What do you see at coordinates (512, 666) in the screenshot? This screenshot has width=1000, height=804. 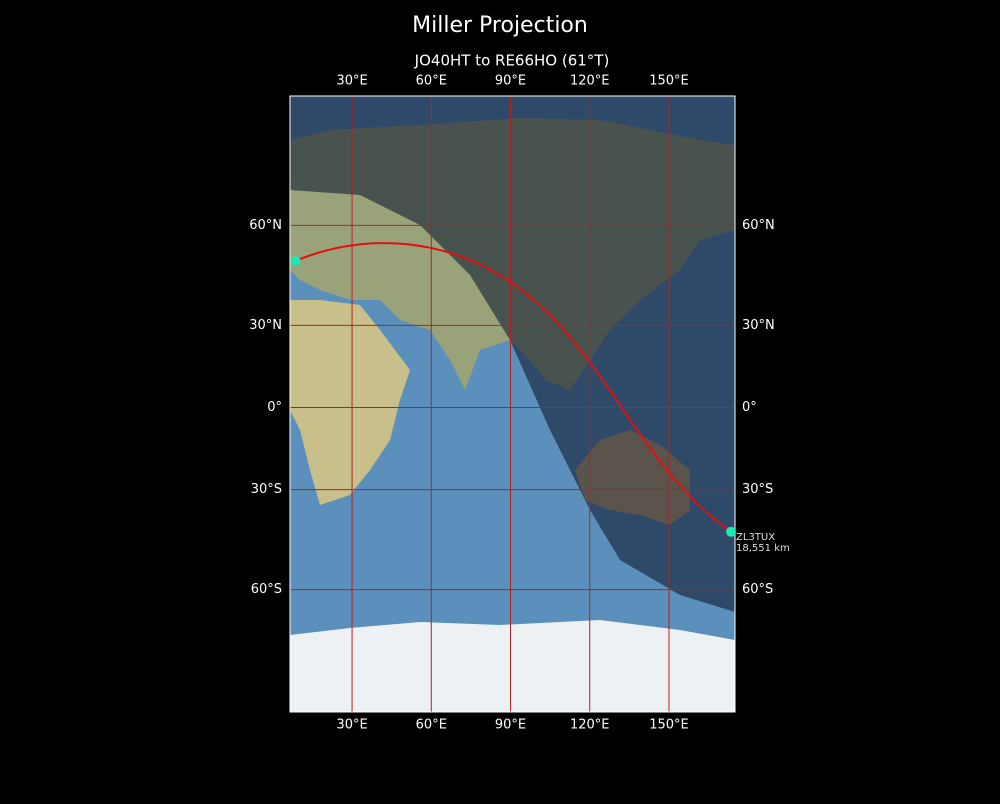 I see `antarctica` at bounding box center [512, 666].